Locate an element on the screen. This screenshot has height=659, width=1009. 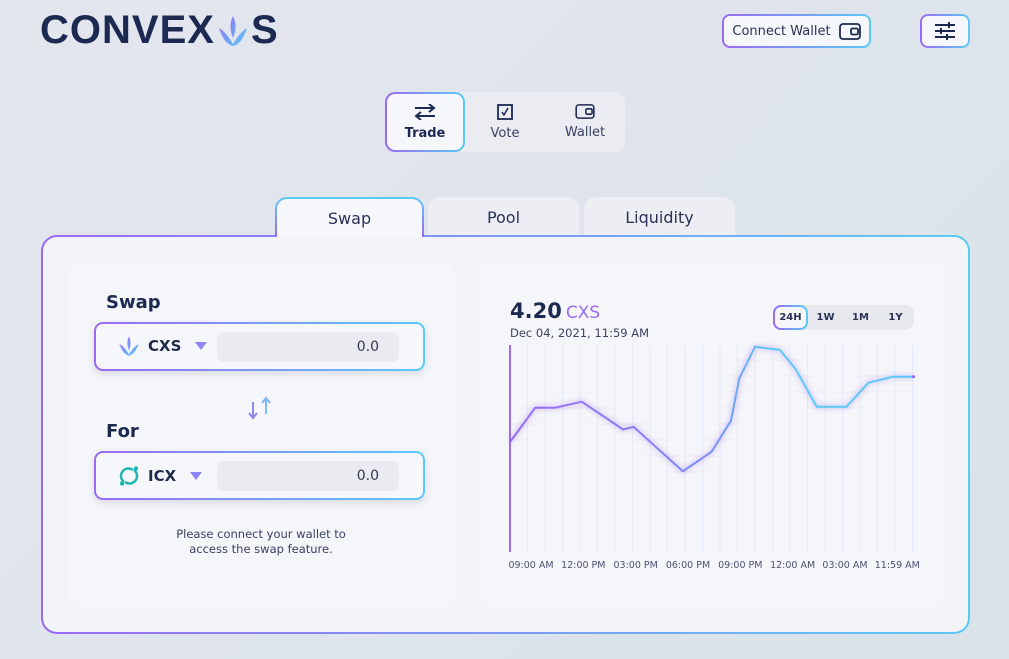
for-label: For is located at coordinates (122, 431).